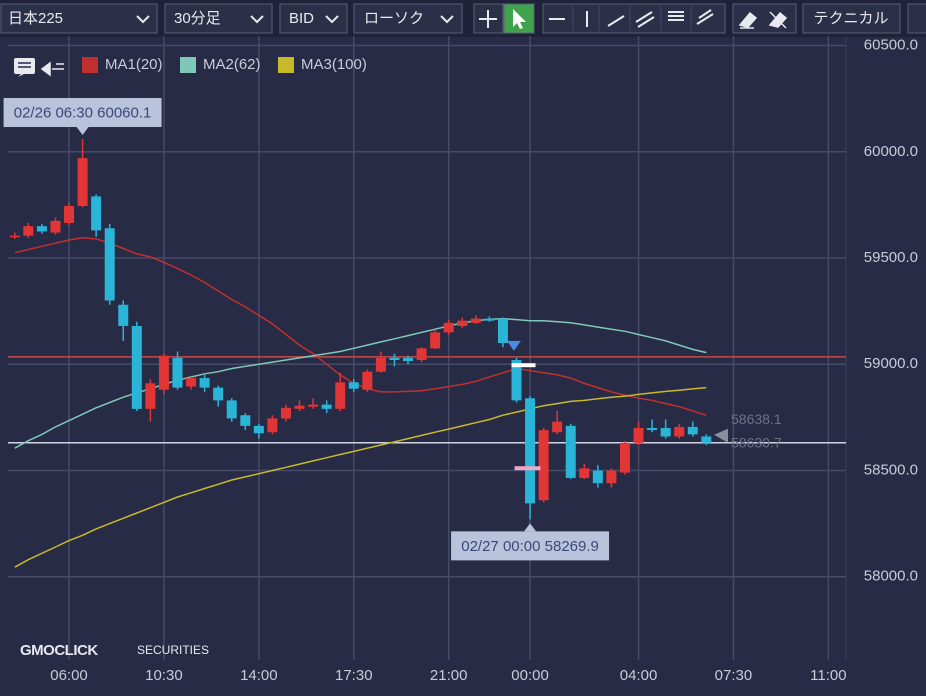 The image size is (926, 696). Describe the element at coordinates (851, 18) in the screenshot. I see `technical-button: テクニカル` at that location.